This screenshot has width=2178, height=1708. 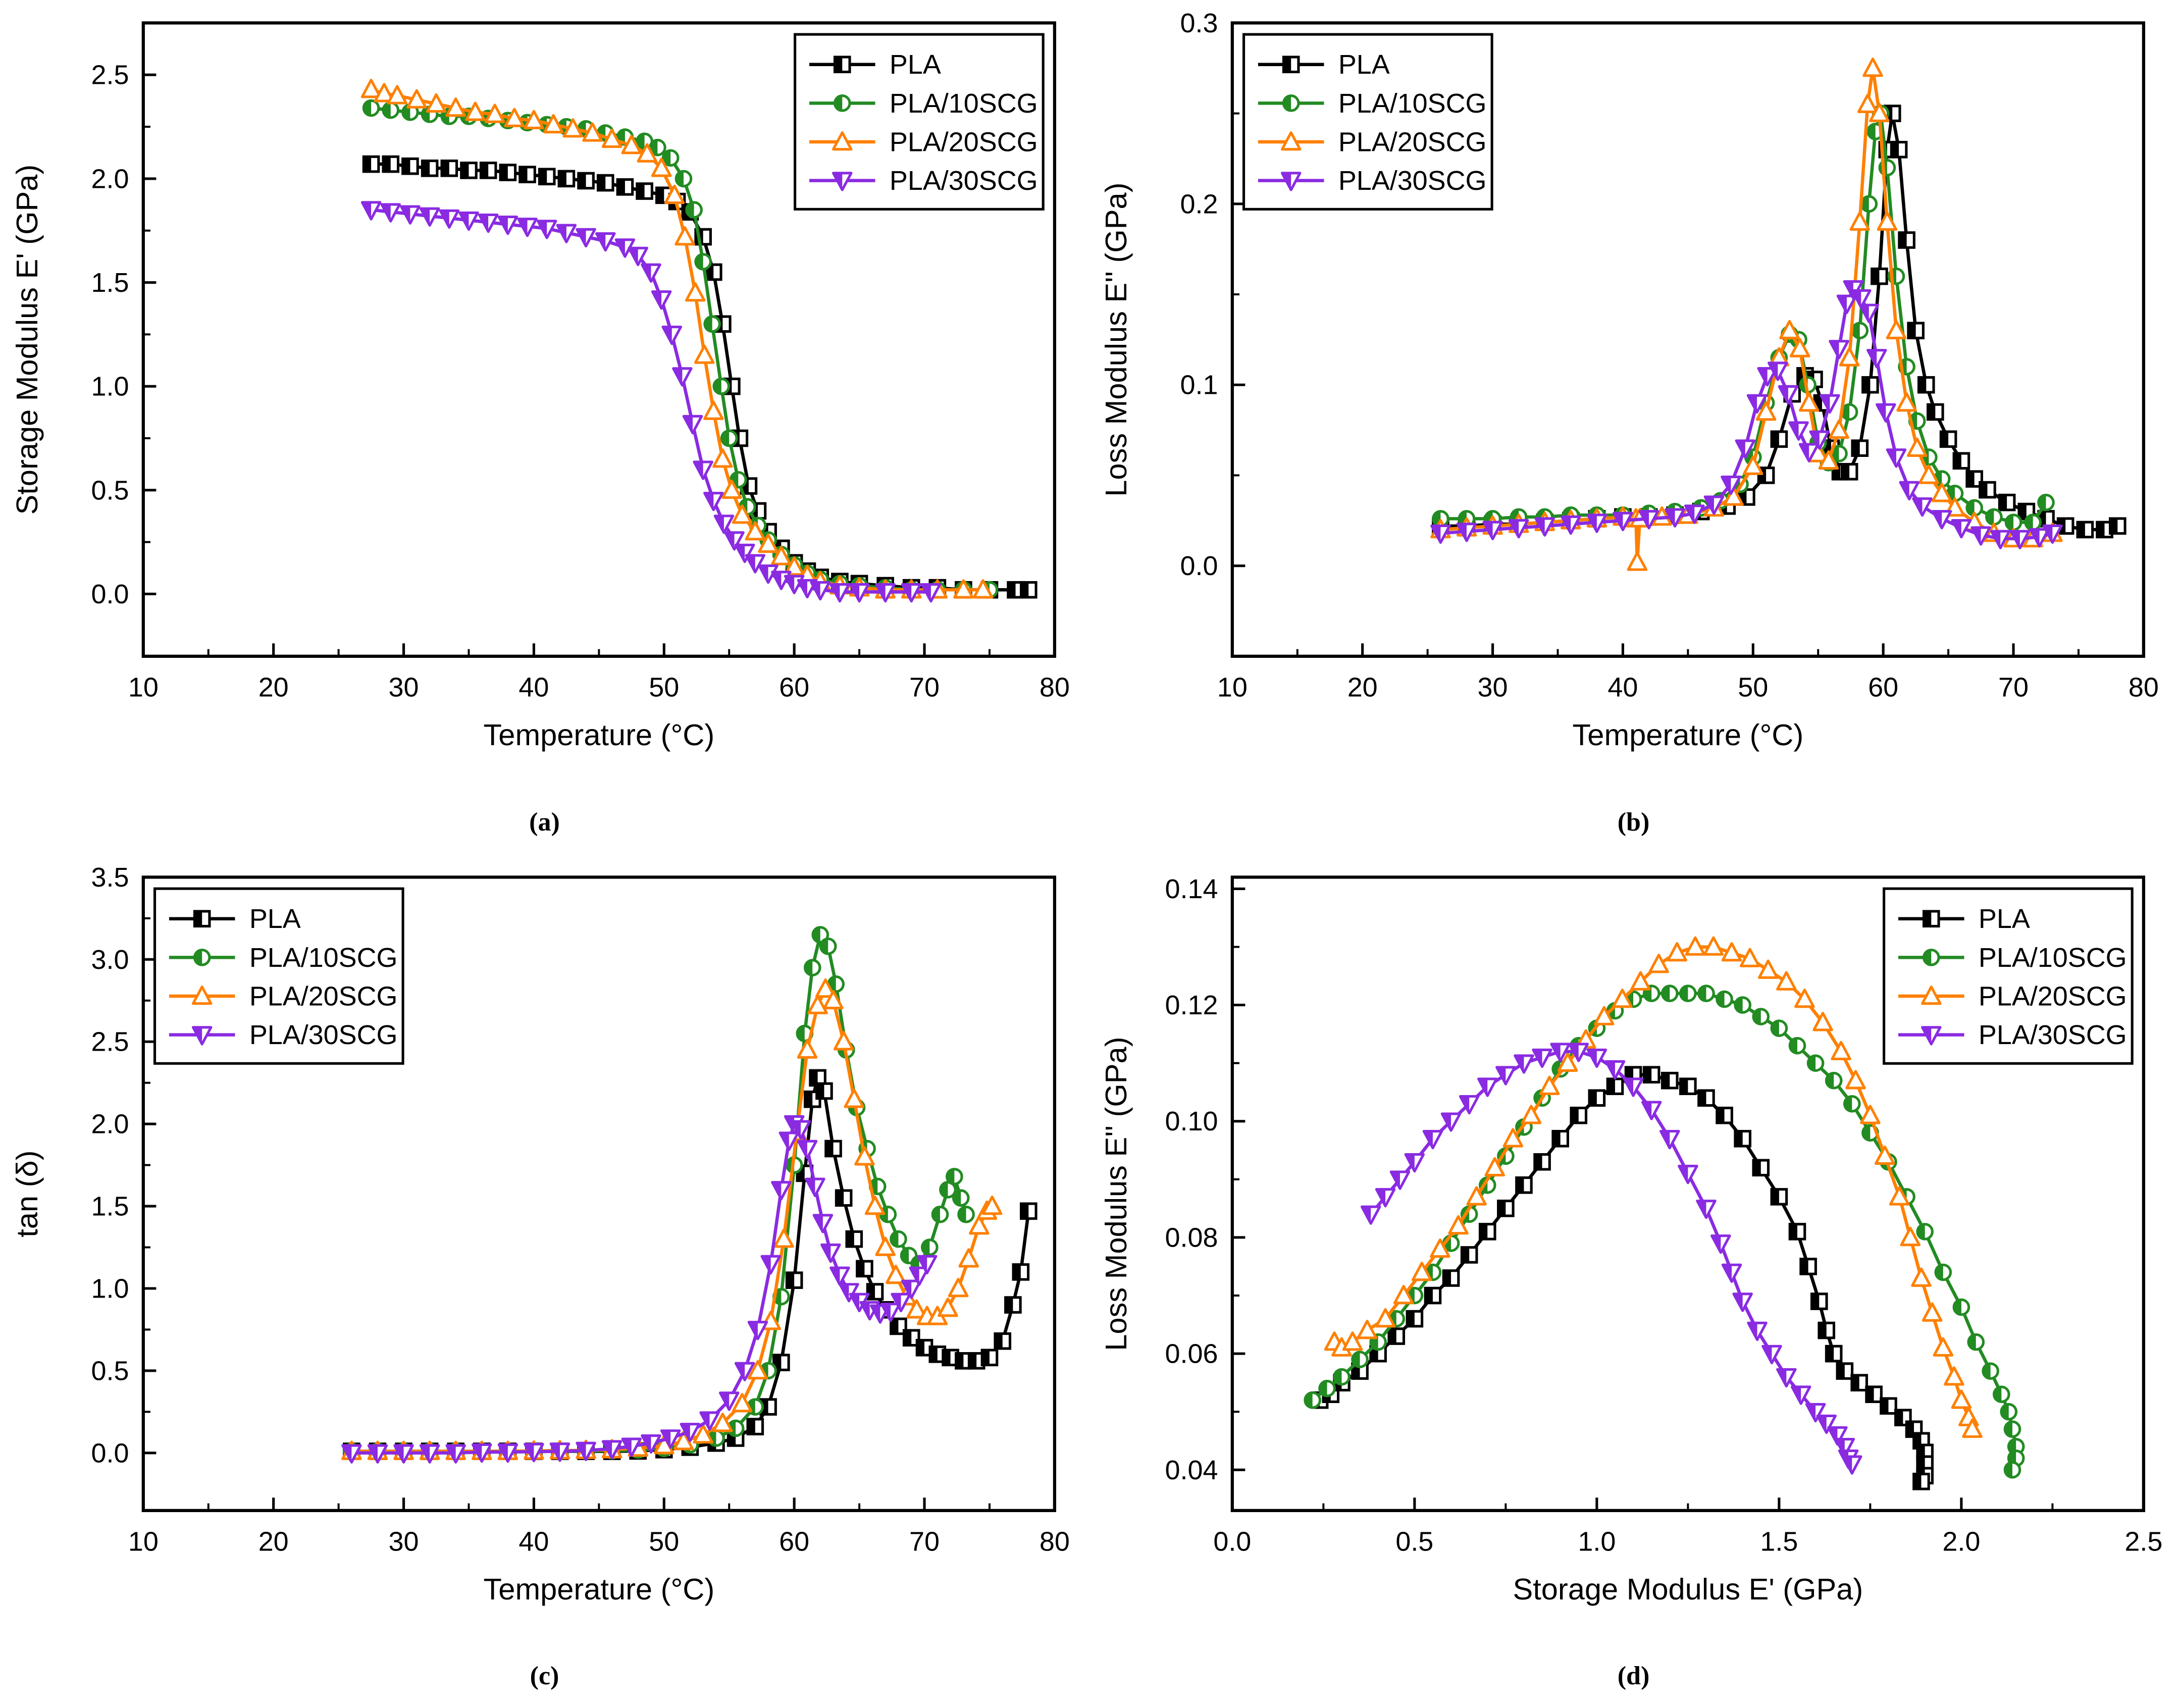 I want to click on caption-a: (a), so click(x=544, y=822).